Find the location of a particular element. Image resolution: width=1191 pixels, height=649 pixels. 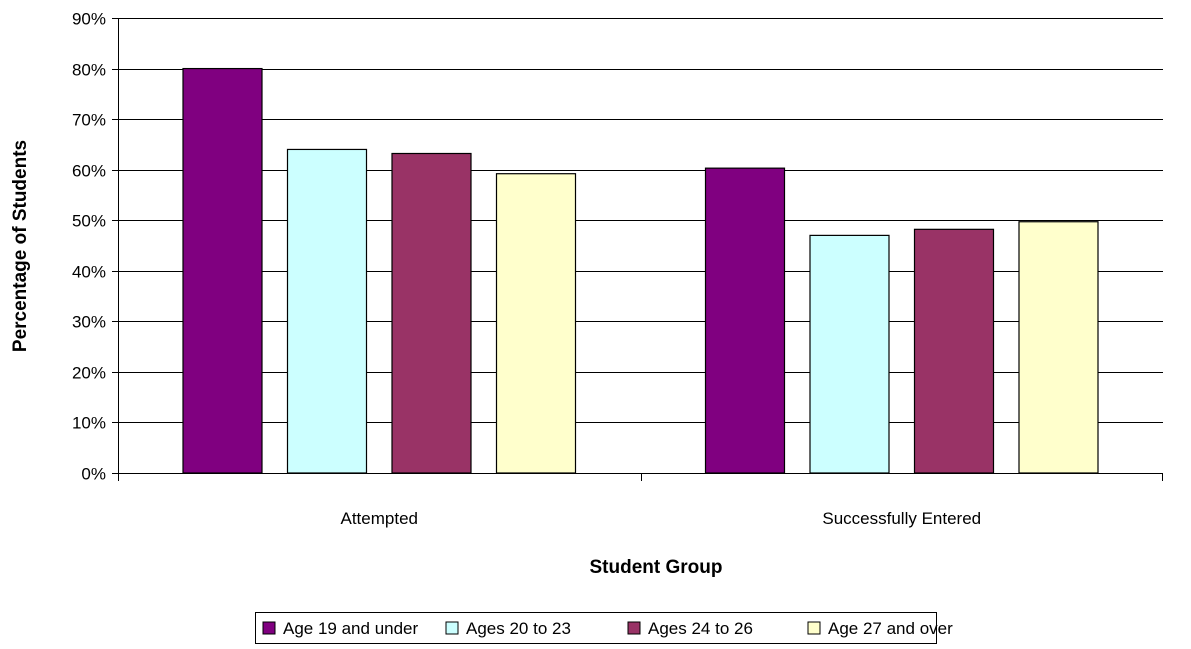

y-tick-label: 70% is located at coordinates (89, 120).